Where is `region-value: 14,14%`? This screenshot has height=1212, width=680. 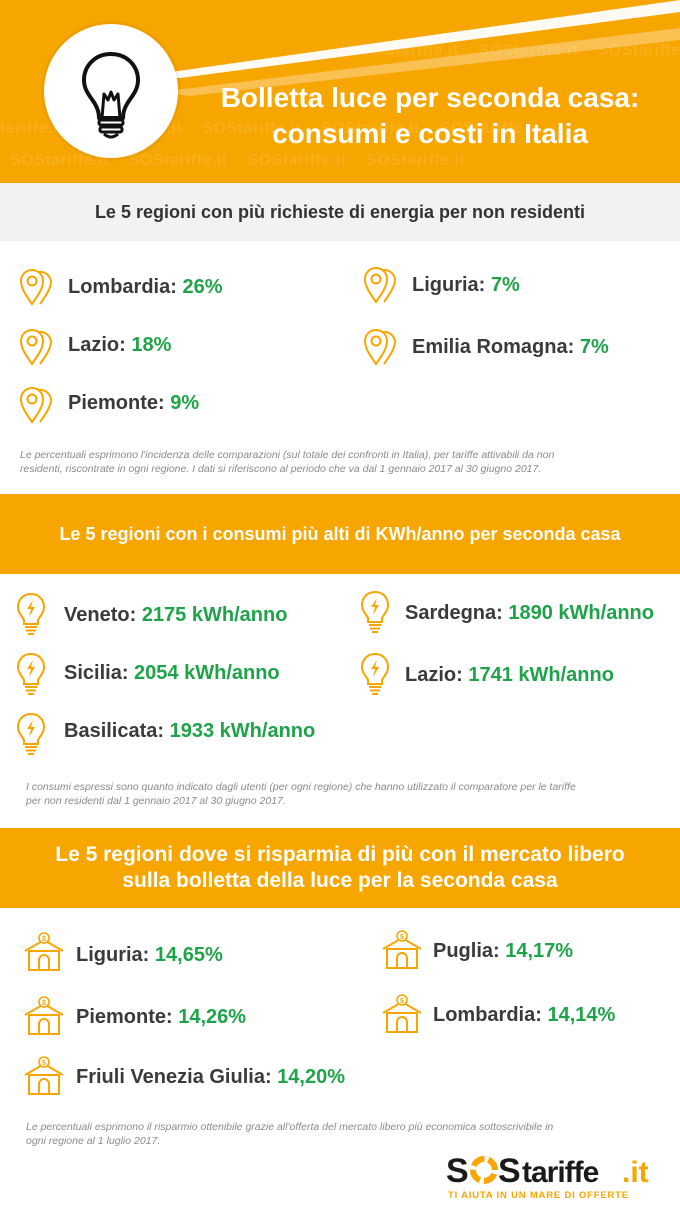 region-value: 14,14% is located at coordinates (581, 1015).